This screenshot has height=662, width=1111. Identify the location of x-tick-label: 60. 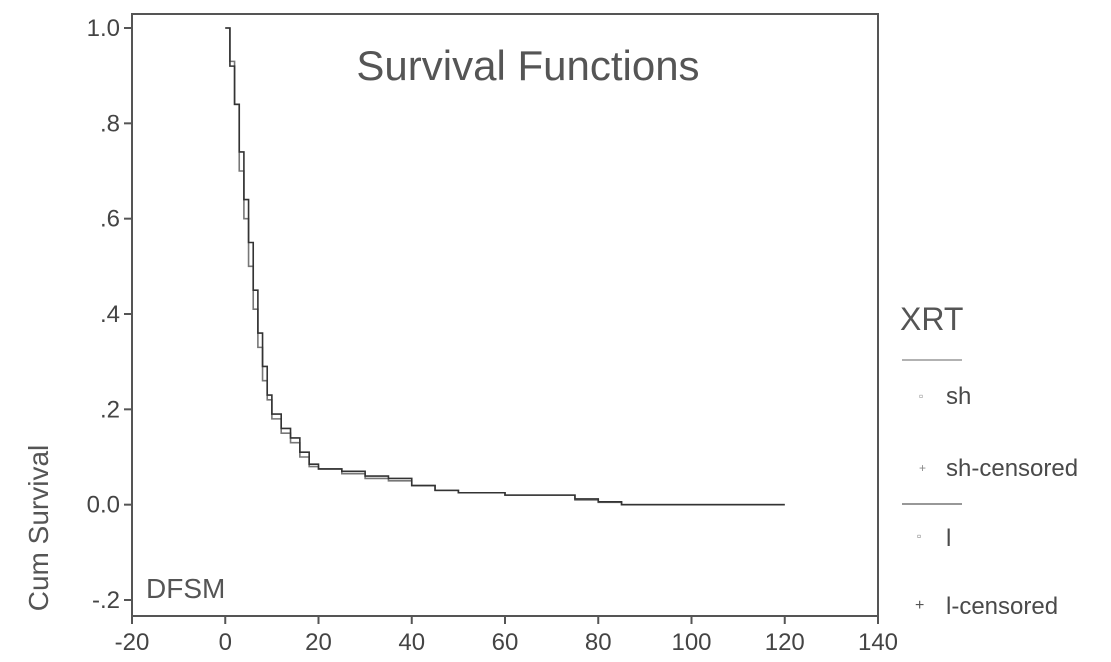
(505, 642).